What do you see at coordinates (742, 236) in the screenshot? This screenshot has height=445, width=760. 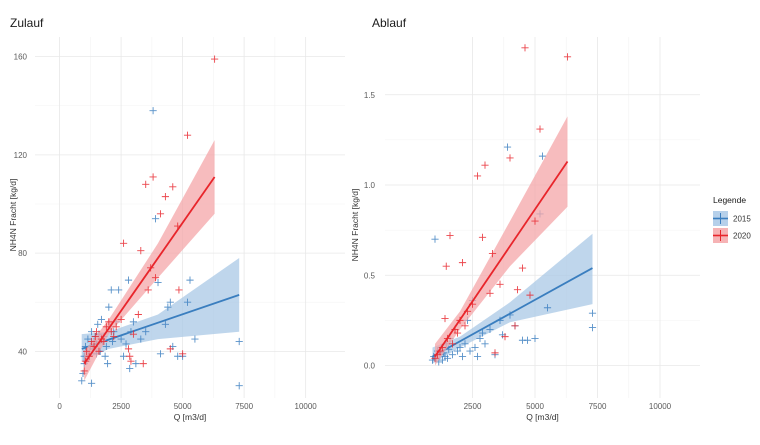 I see `legend-label-2020: 2020` at bounding box center [742, 236].